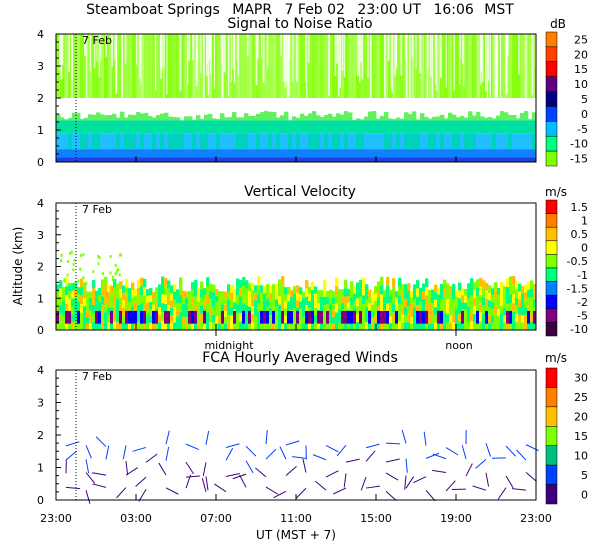 The width and height of the screenshot is (600, 560). What do you see at coordinates (580, 234) in the screenshot?
I see `vv-colorbar-label: 0.5` at bounding box center [580, 234].